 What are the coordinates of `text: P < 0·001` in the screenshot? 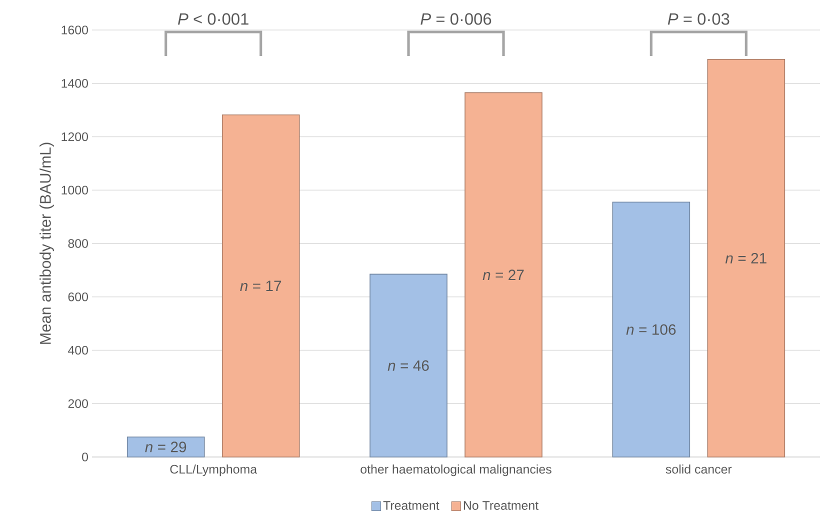 It's located at (213, 19).